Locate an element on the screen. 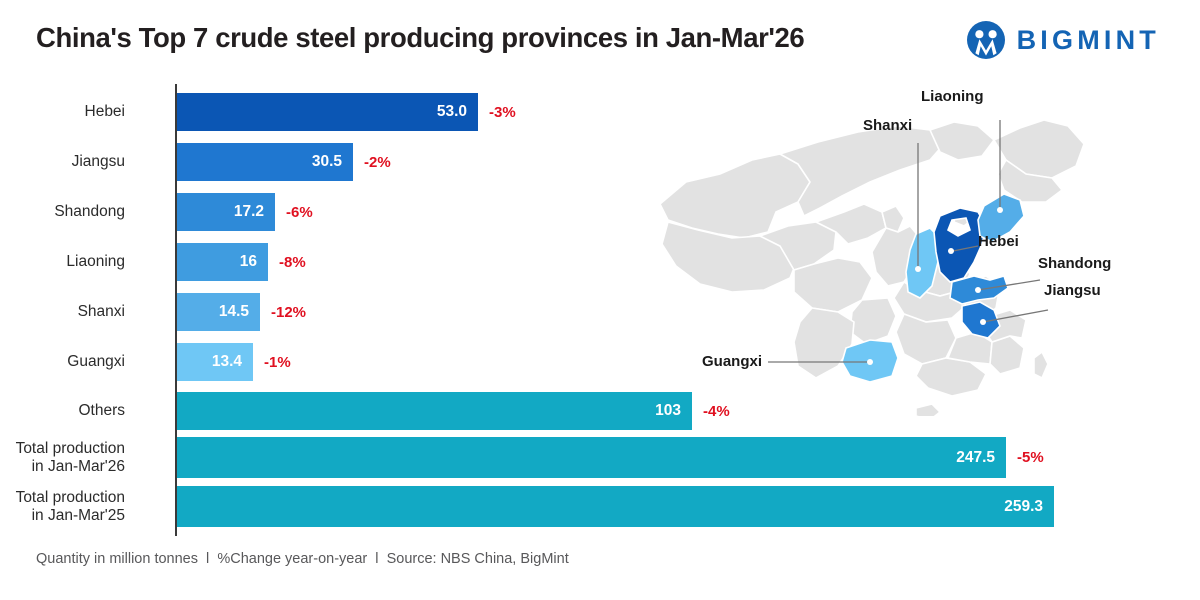  chart-row-label: Jiangsu is located at coordinates (98, 161).